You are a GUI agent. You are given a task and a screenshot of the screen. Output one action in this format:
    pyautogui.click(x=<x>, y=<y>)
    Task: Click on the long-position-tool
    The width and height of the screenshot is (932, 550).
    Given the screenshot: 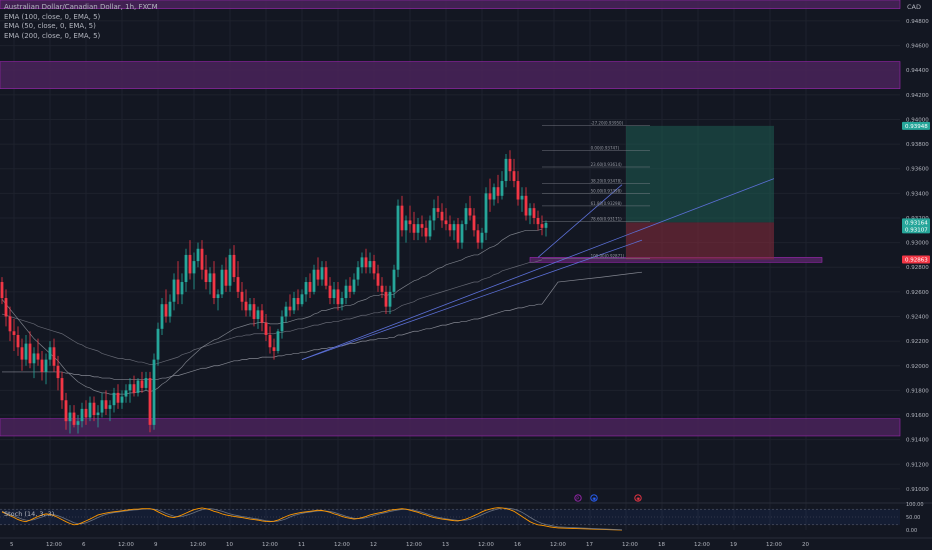 What is the action you would take?
    pyautogui.click(x=700, y=192)
    